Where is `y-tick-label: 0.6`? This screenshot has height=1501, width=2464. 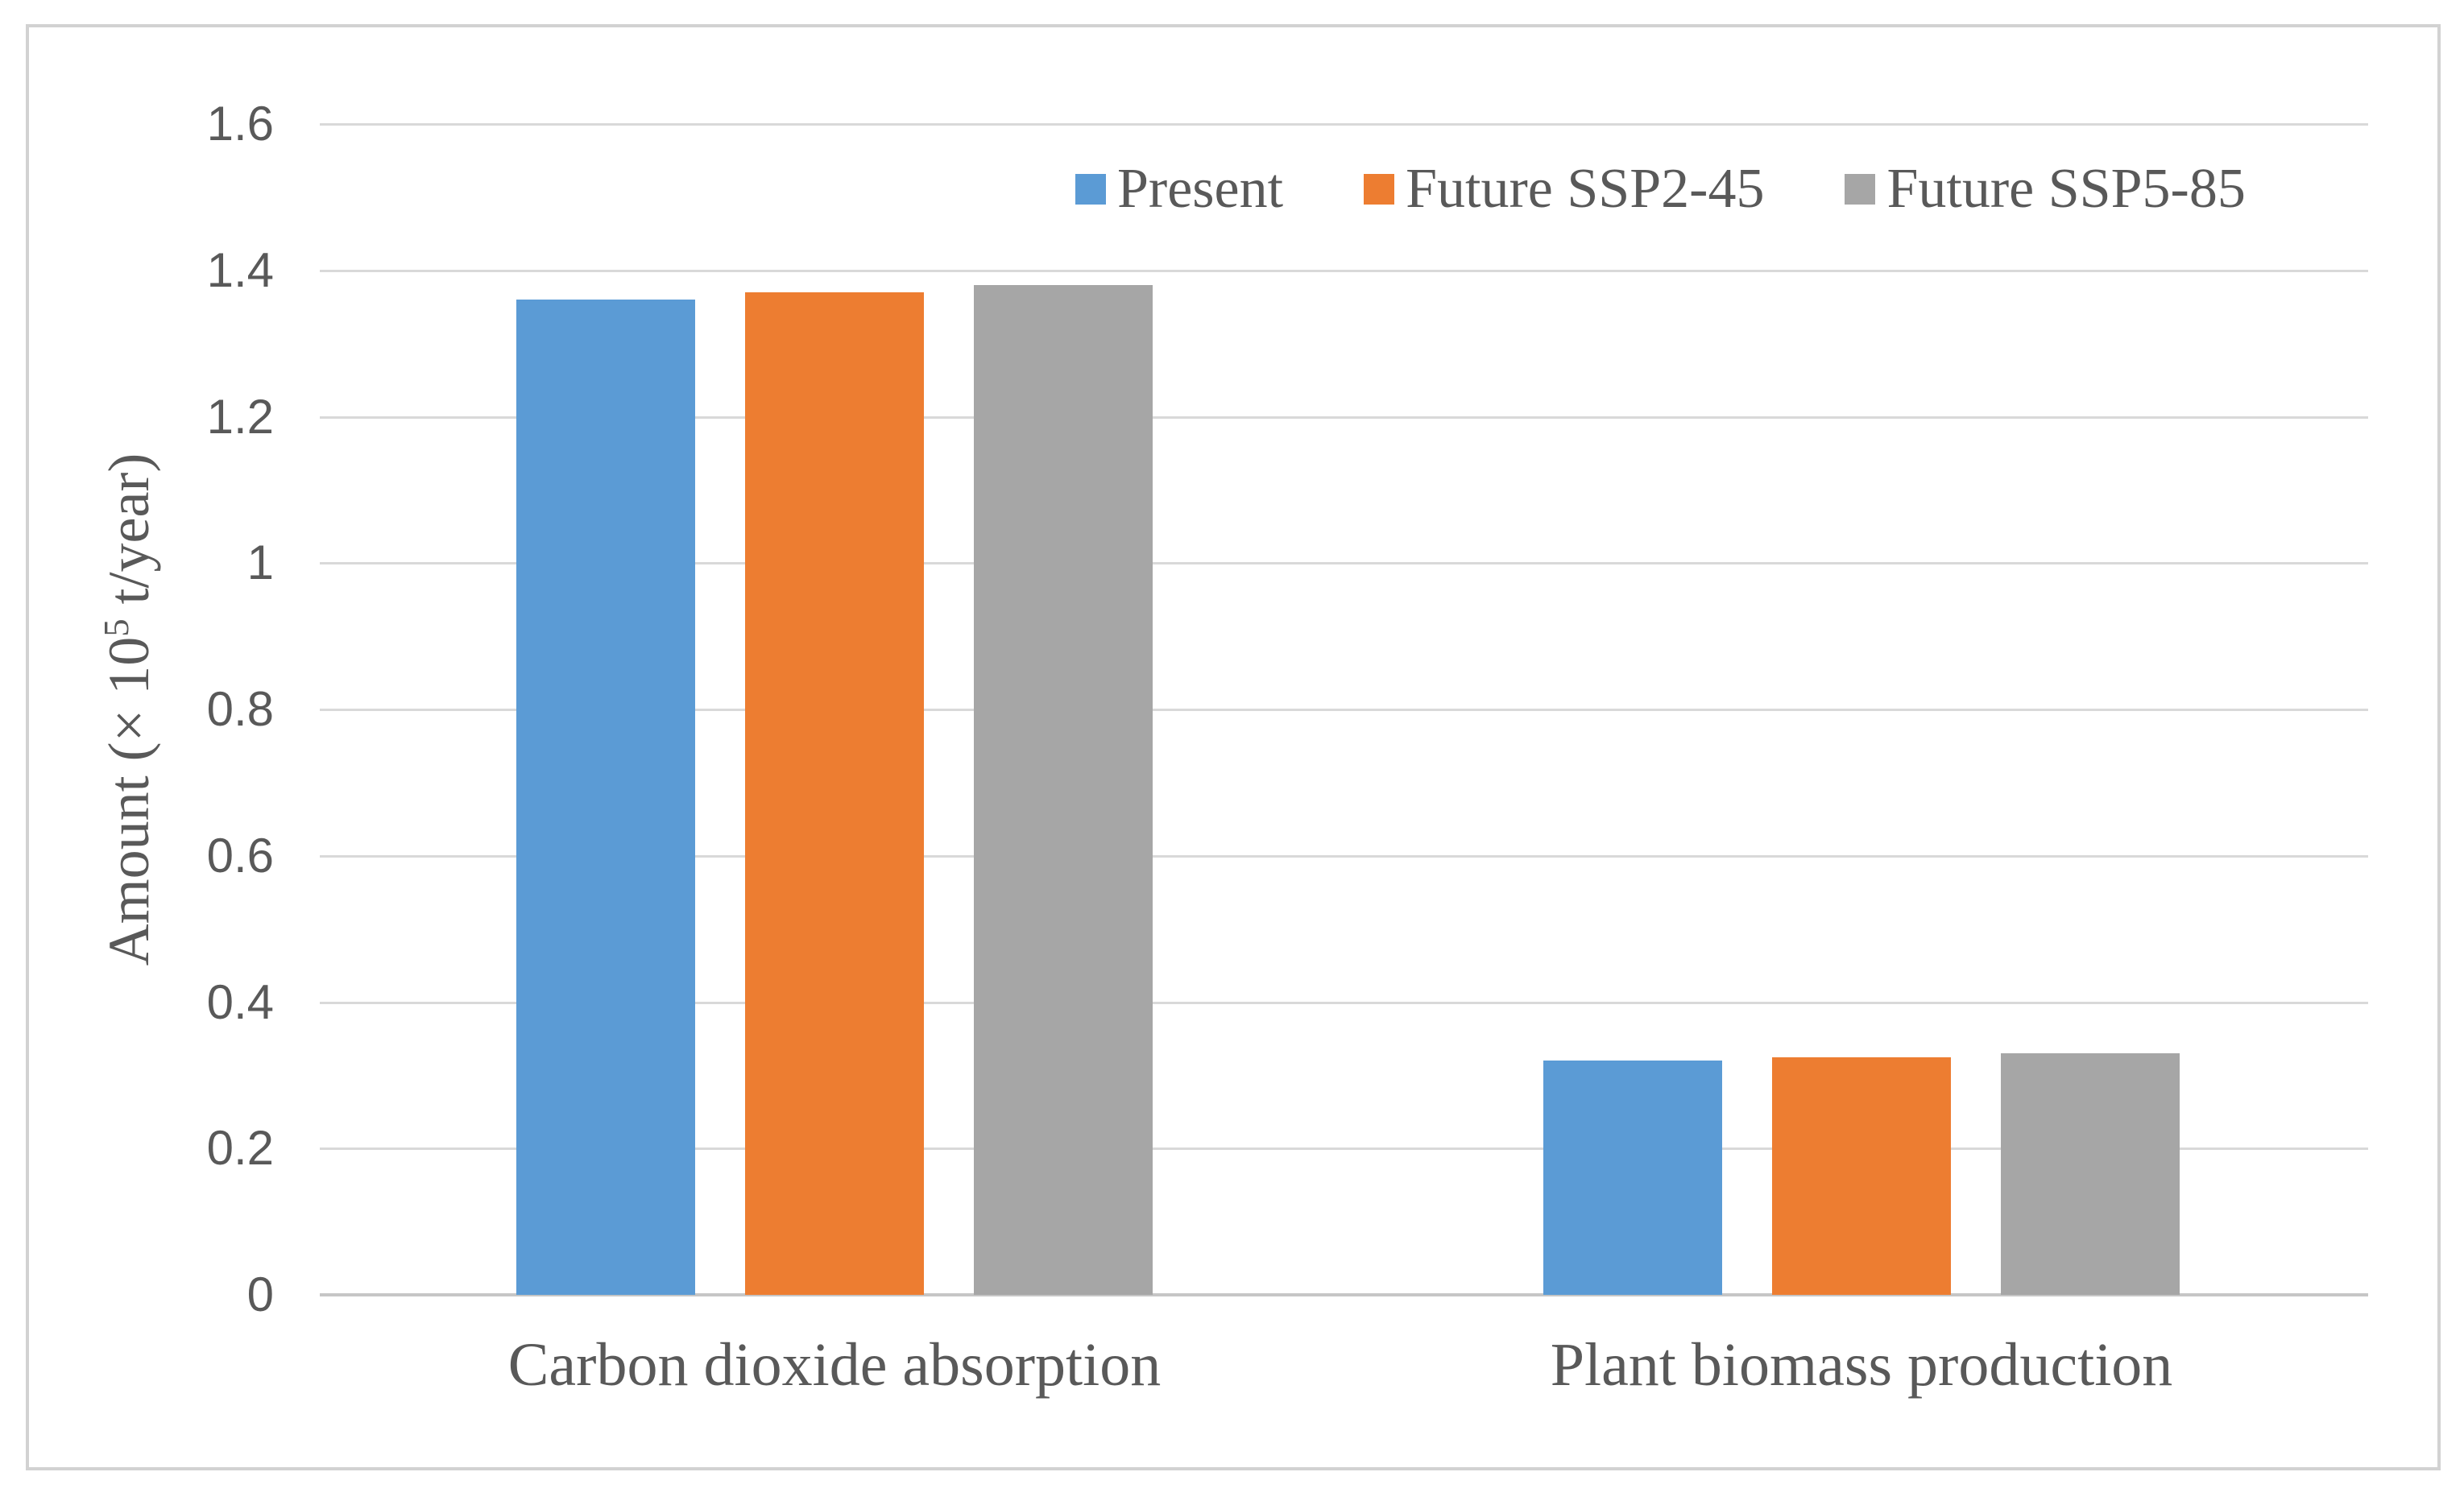 y-tick-label: 0.6 is located at coordinates (240, 856).